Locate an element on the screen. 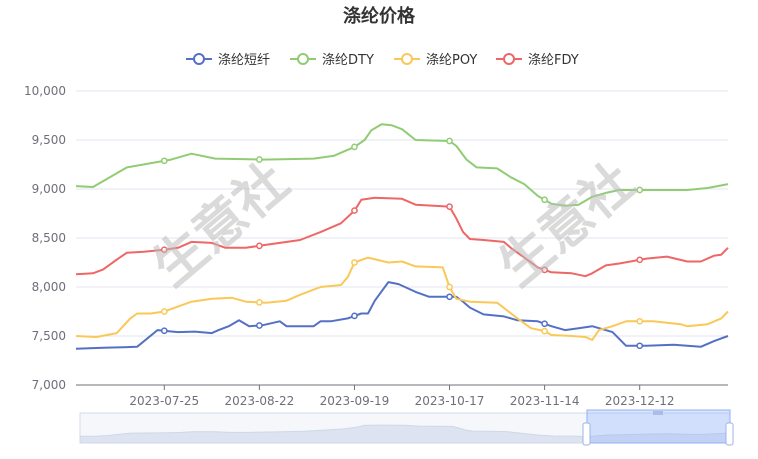 This screenshot has width=758, height=459. zoom-move-grip is located at coordinates (658, 413).